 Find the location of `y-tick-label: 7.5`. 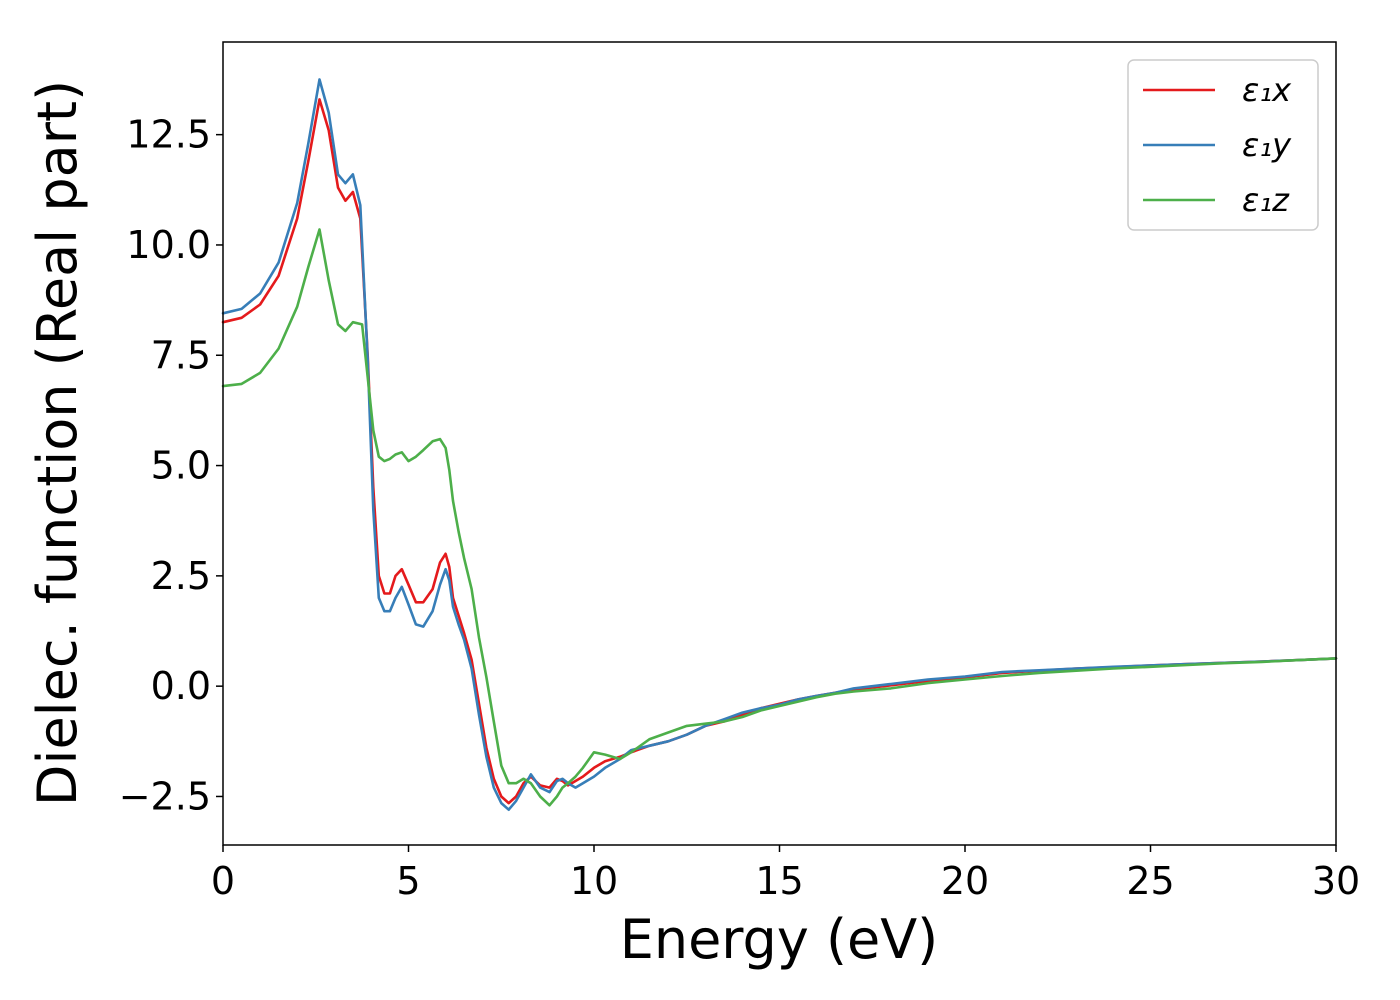

y-tick-label: 7.5 is located at coordinates (181, 355).